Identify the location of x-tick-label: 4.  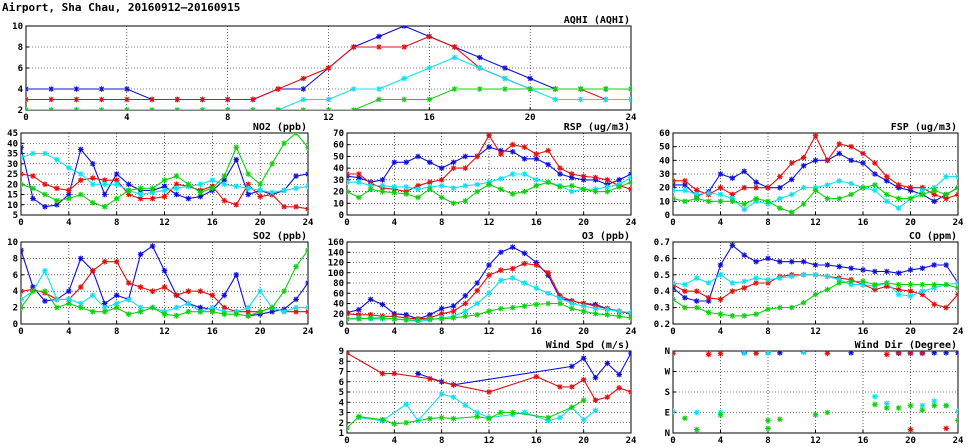
(395, 223).